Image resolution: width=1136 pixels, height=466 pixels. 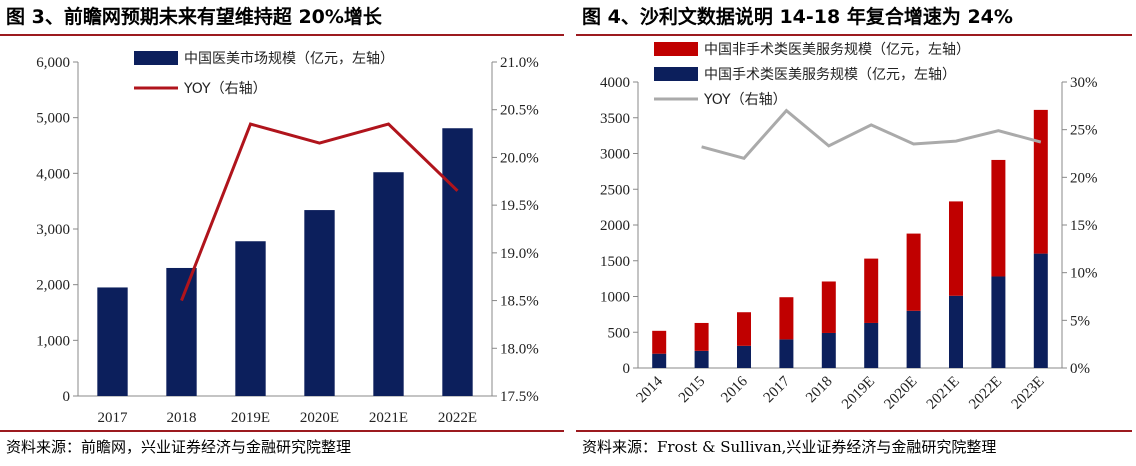 I want to click on right-tick-label: 0%, so click(x=1080, y=369).